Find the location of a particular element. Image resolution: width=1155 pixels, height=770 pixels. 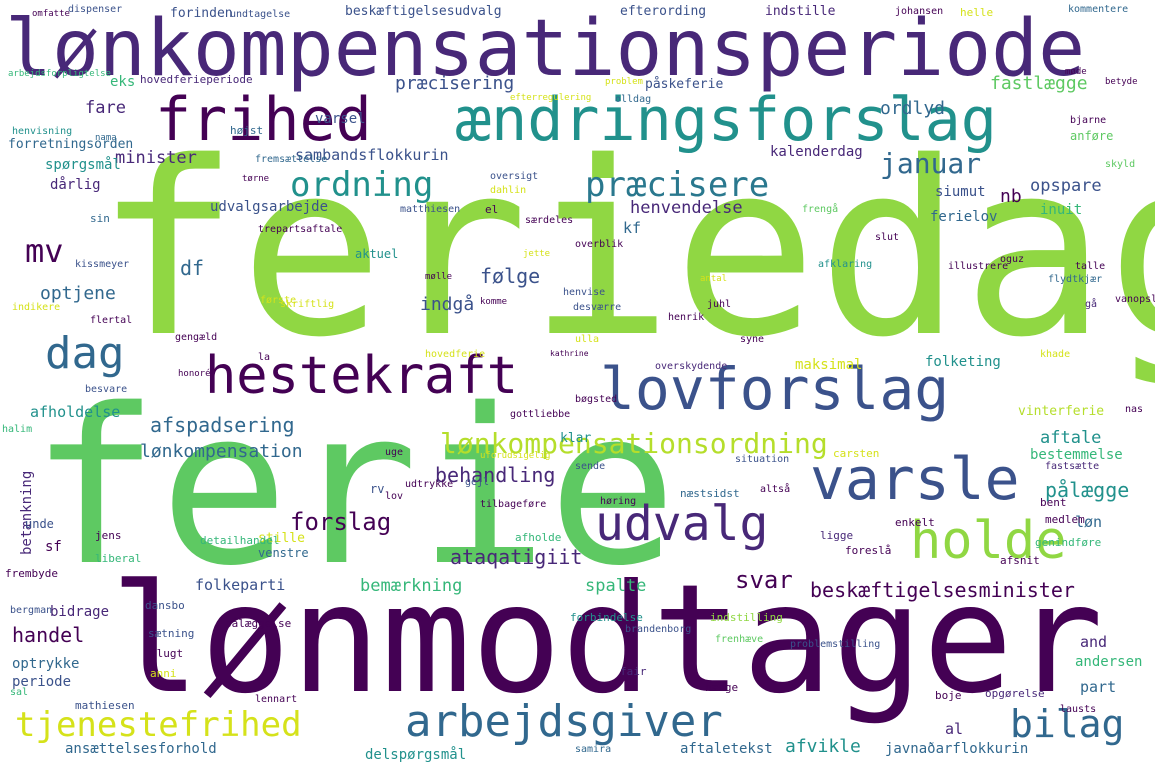

word: anni is located at coordinates (163, 673).